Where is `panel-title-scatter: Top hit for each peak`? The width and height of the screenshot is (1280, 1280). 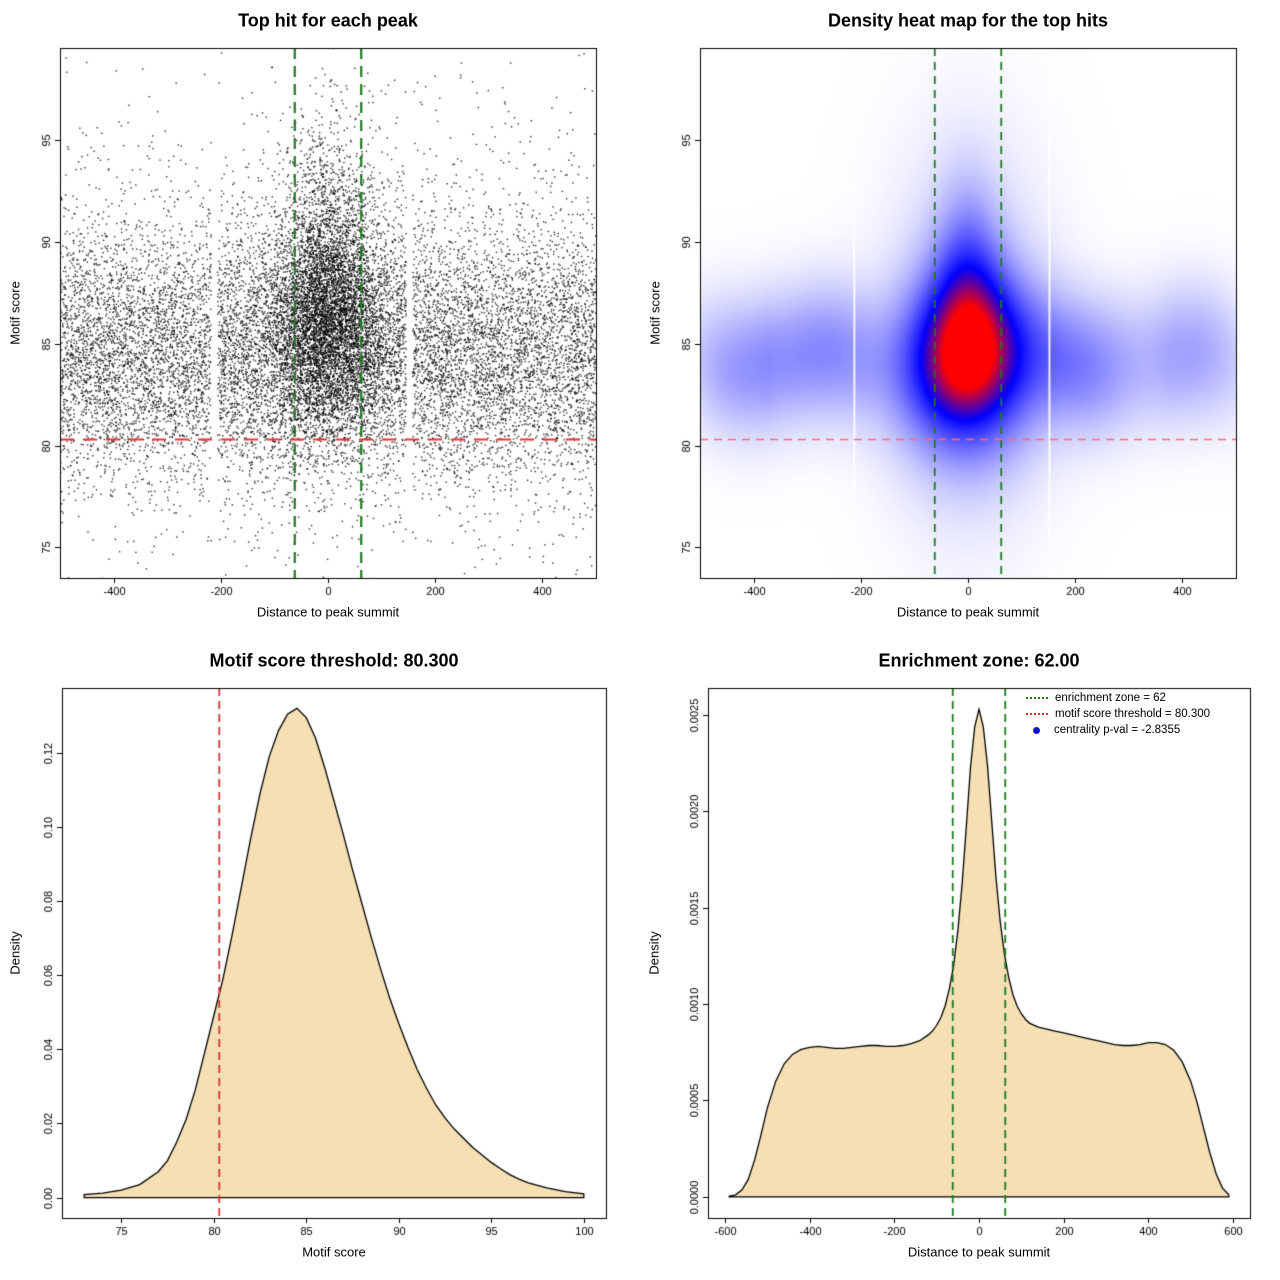 panel-title-scatter: Top hit for each peak is located at coordinates (328, 20).